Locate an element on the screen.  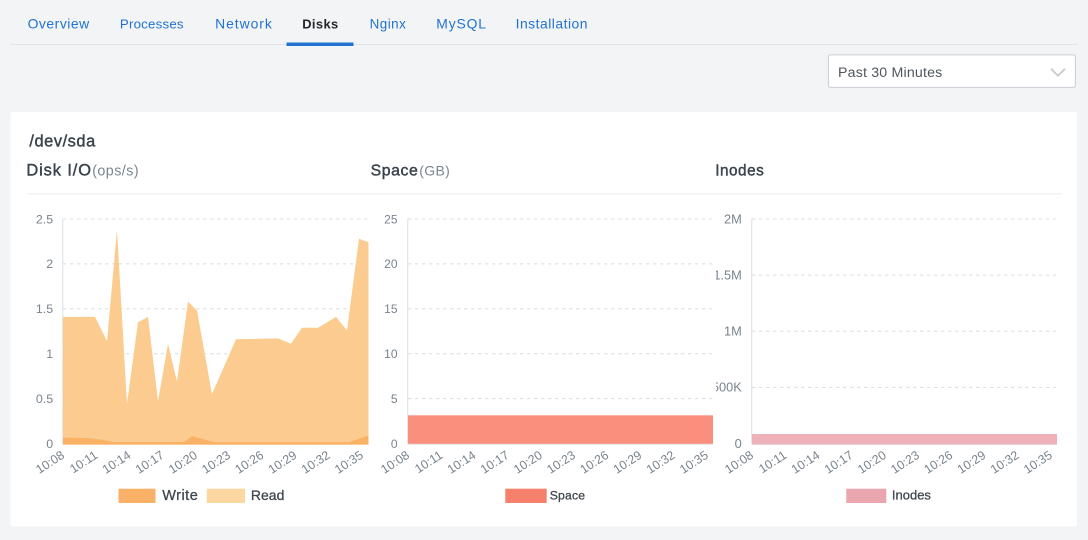
svg-text: 10 is located at coordinates (391, 354).